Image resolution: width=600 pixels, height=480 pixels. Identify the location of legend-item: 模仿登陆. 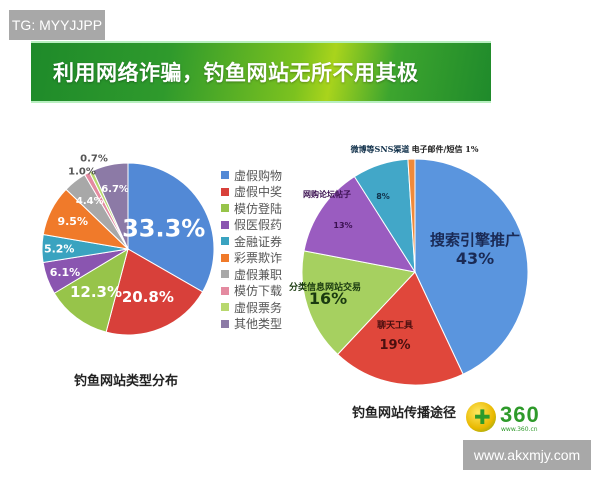
(251, 208).